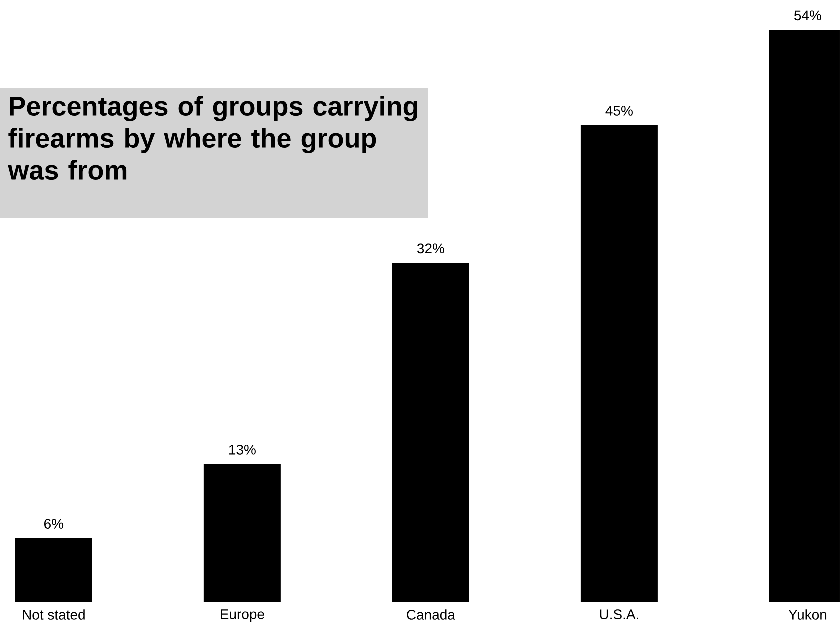 This screenshot has width=840, height=636. What do you see at coordinates (213, 138) in the screenshot?
I see `text: Percentages of groups carrying firearms by where the group was from` at bounding box center [213, 138].